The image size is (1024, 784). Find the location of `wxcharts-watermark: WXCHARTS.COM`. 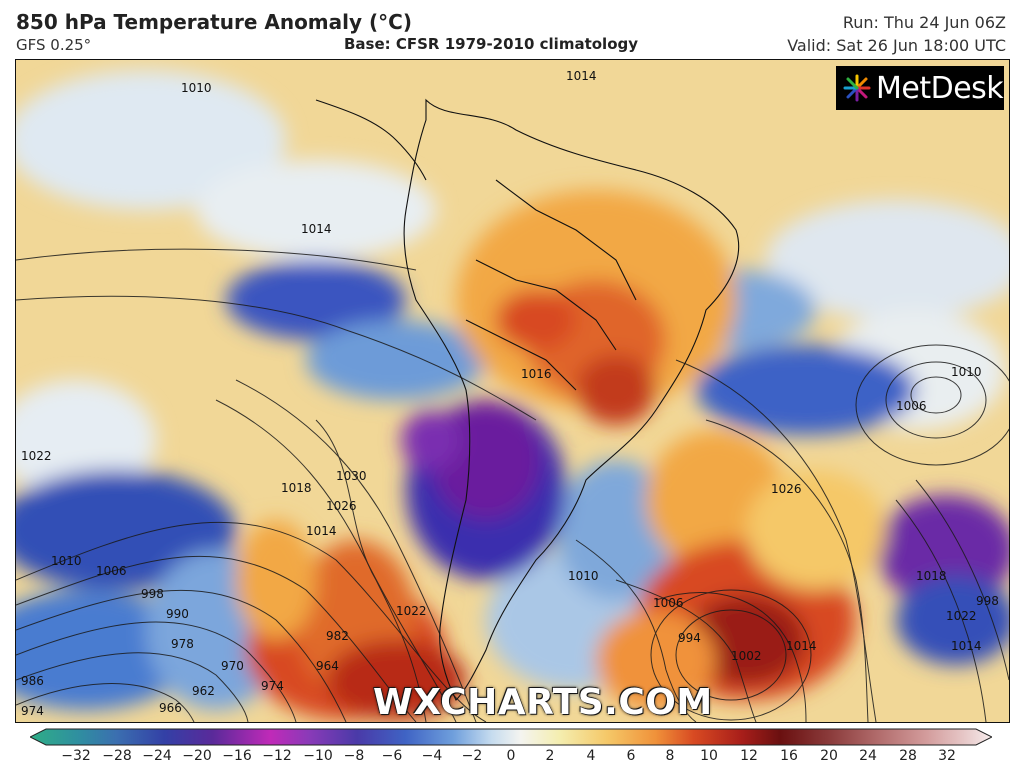

wxcharts-watermark: WXCHARTS.COM is located at coordinates (543, 702).